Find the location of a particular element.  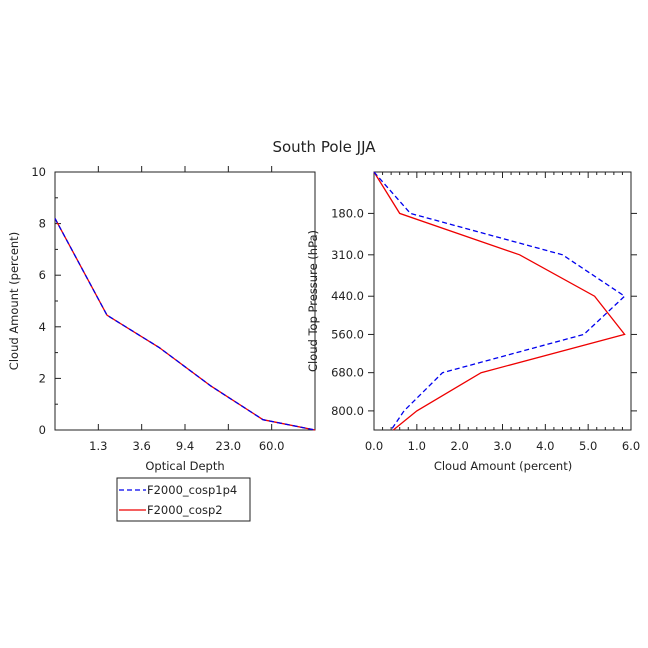

right-x-tick-label: 0.0 is located at coordinates (374, 446).